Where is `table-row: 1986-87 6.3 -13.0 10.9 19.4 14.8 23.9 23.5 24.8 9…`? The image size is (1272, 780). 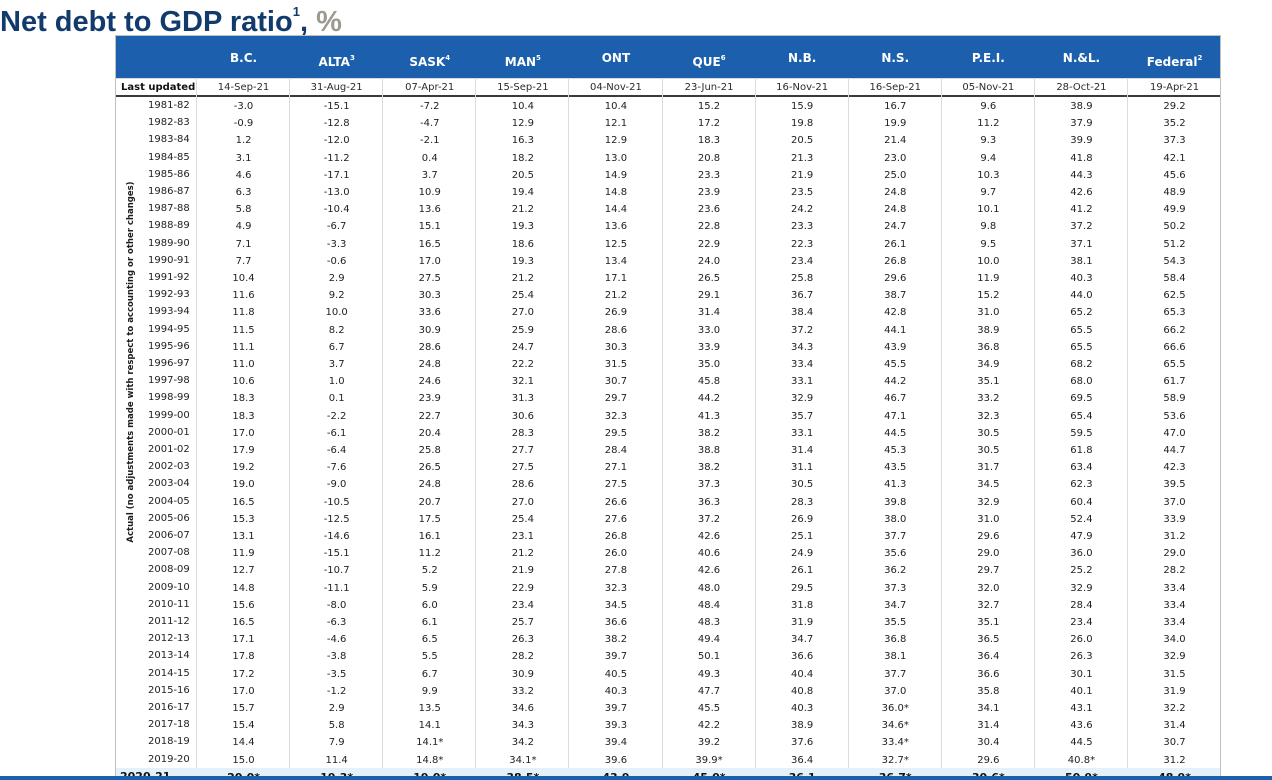
table-row: 1986-87 6.3 -13.0 10.9 19.4 14.8 23.9 23.5 24.8 9… is located at coordinates (668, 191).